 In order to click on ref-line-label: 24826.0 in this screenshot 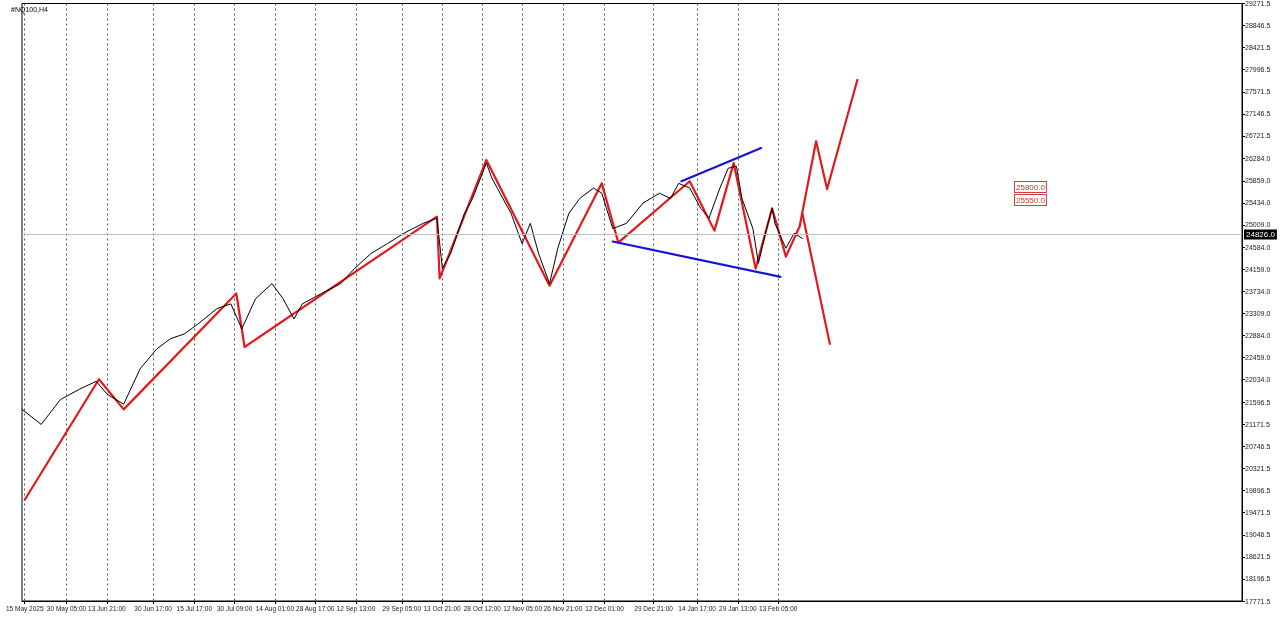, I will do `click(1261, 234)`.